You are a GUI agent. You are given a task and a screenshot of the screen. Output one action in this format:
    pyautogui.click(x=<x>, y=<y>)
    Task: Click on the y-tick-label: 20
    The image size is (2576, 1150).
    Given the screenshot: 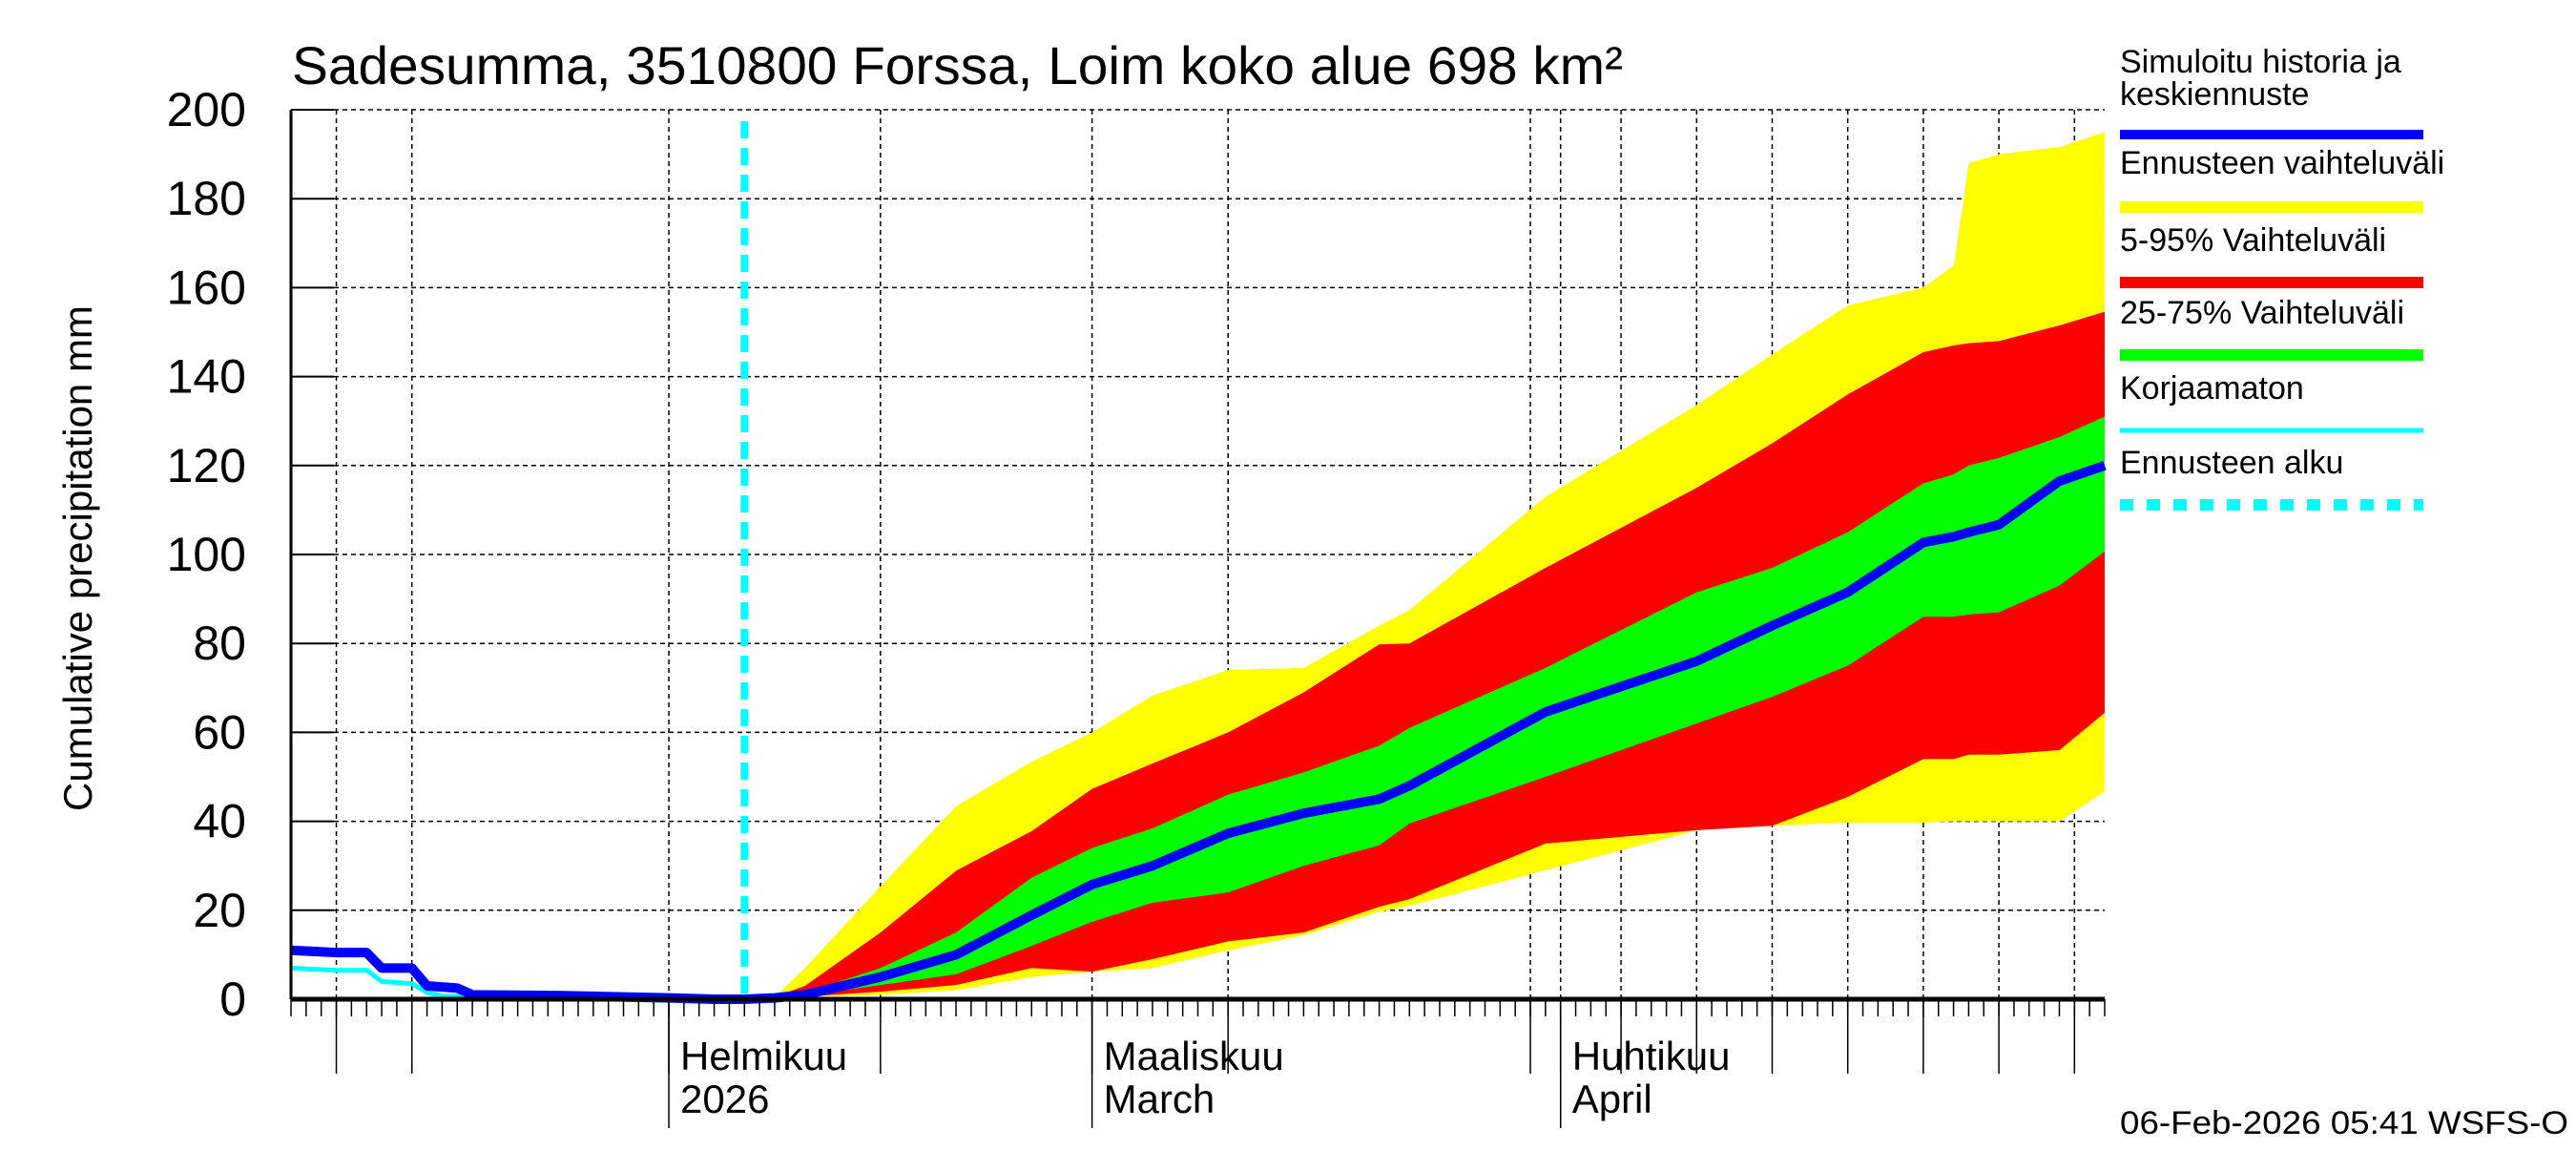 What is the action you would take?
    pyautogui.click(x=219, y=910)
    